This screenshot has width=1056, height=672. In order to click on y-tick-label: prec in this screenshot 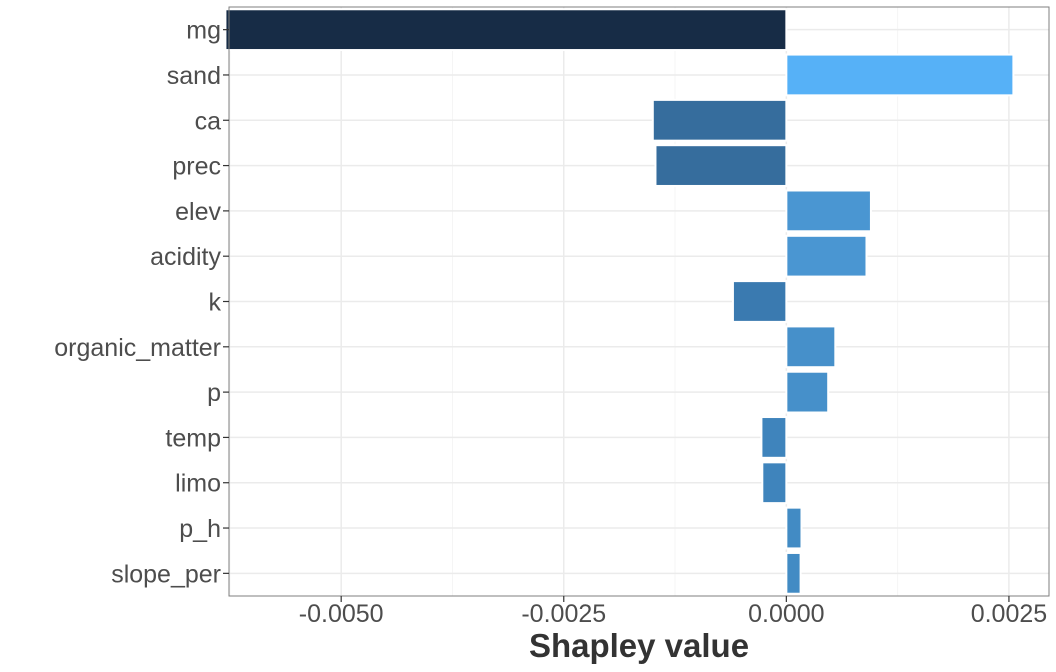, I will do `click(196, 167)`.